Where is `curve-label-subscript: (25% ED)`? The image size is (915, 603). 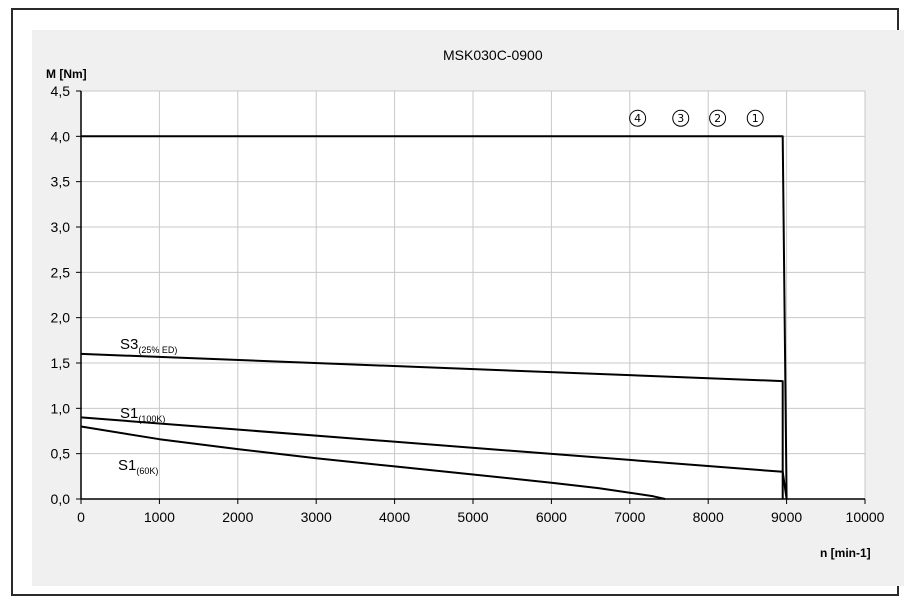 curve-label-subscript: (25% ED) is located at coordinates (157, 350).